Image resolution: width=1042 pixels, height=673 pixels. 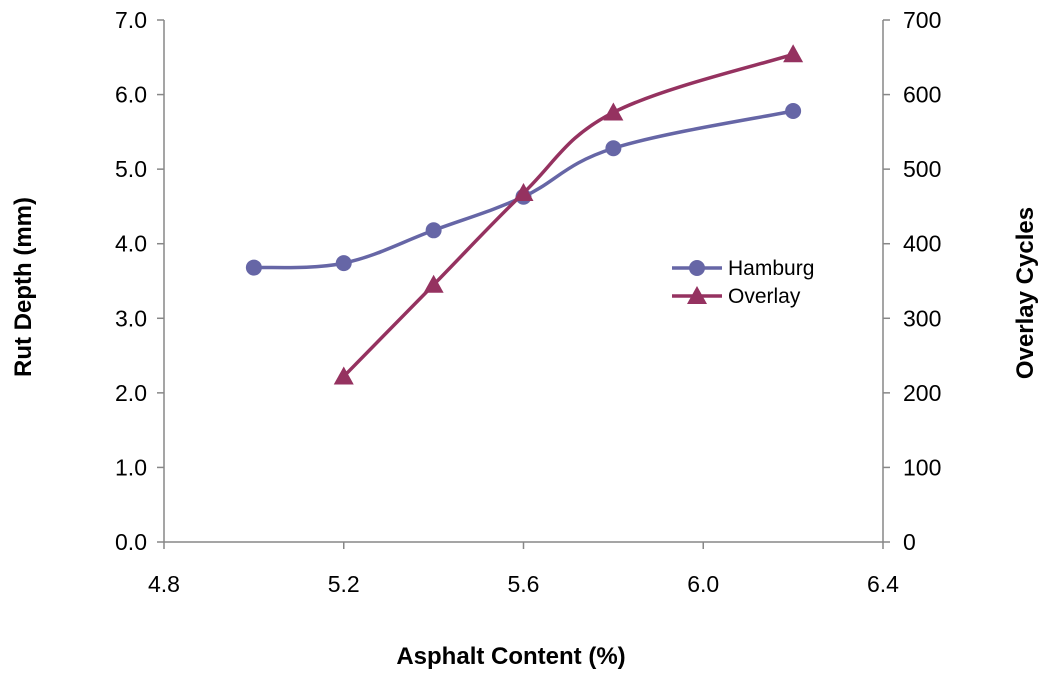 I want to click on x-axis-title: Asphalt Content (%), so click(x=510, y=656).